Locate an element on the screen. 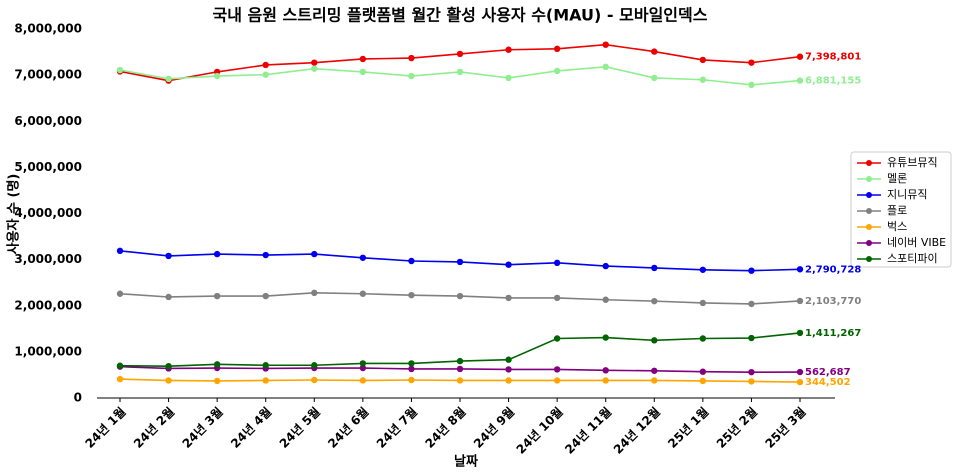  x-tick-label: 24년 10월 is located at coordinates (539, 430).